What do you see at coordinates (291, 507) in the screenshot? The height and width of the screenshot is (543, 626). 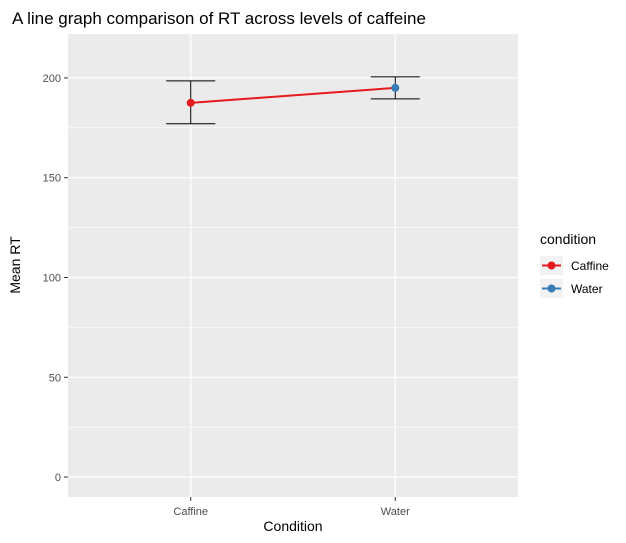 I see `x-axis-ticks: Caffine Water` at bounding box center [291, 507].